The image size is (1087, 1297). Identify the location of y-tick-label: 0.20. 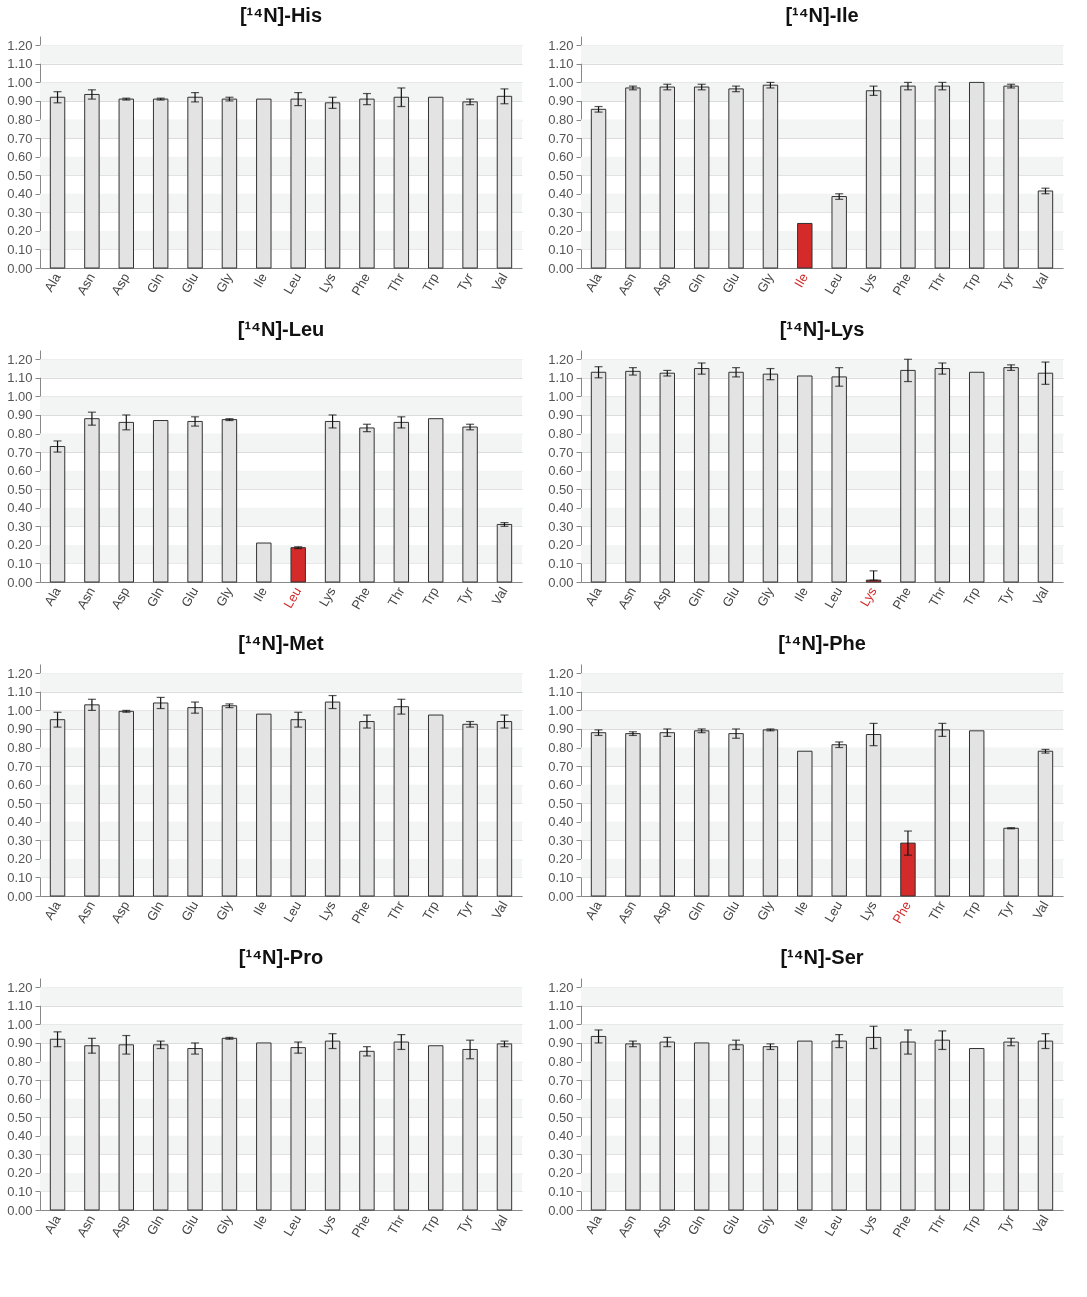
(561, 545).